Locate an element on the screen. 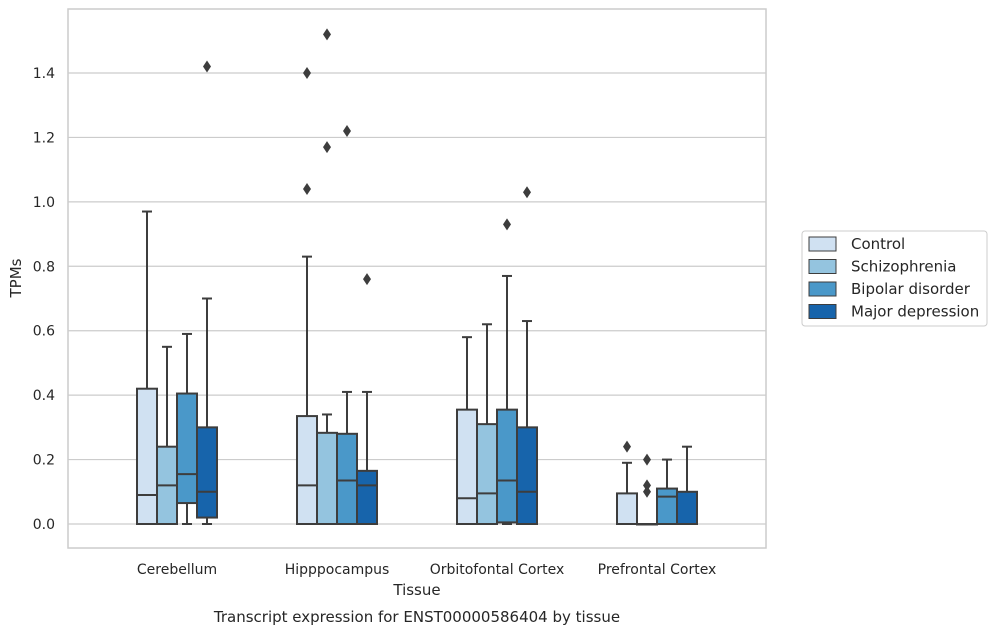  y-tick-label: 1.4 is located at coordinates (44, 74).